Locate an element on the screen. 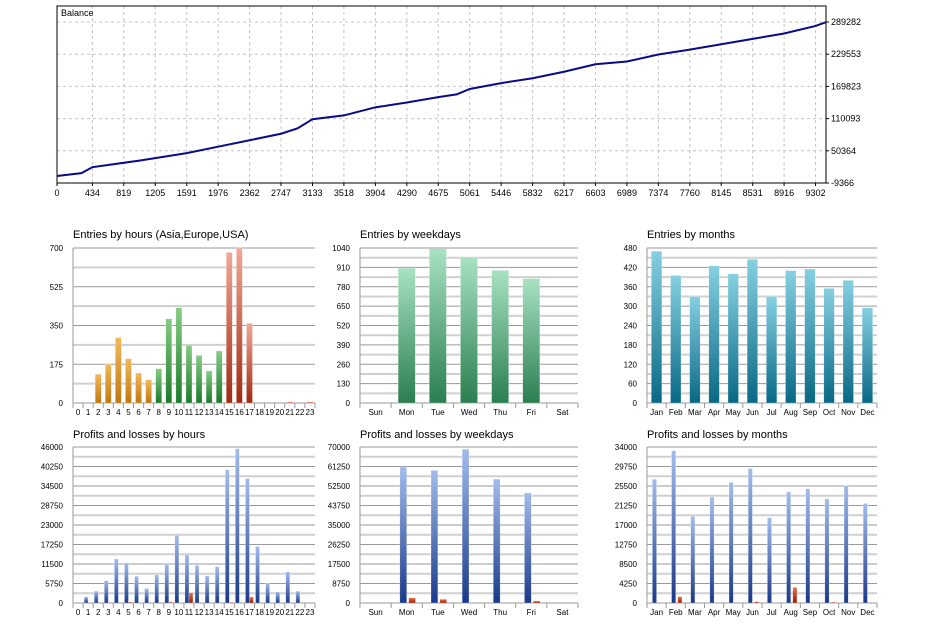 The image size is (945, 630). x-tick-label: Jan is located at coordinates (656, 412).